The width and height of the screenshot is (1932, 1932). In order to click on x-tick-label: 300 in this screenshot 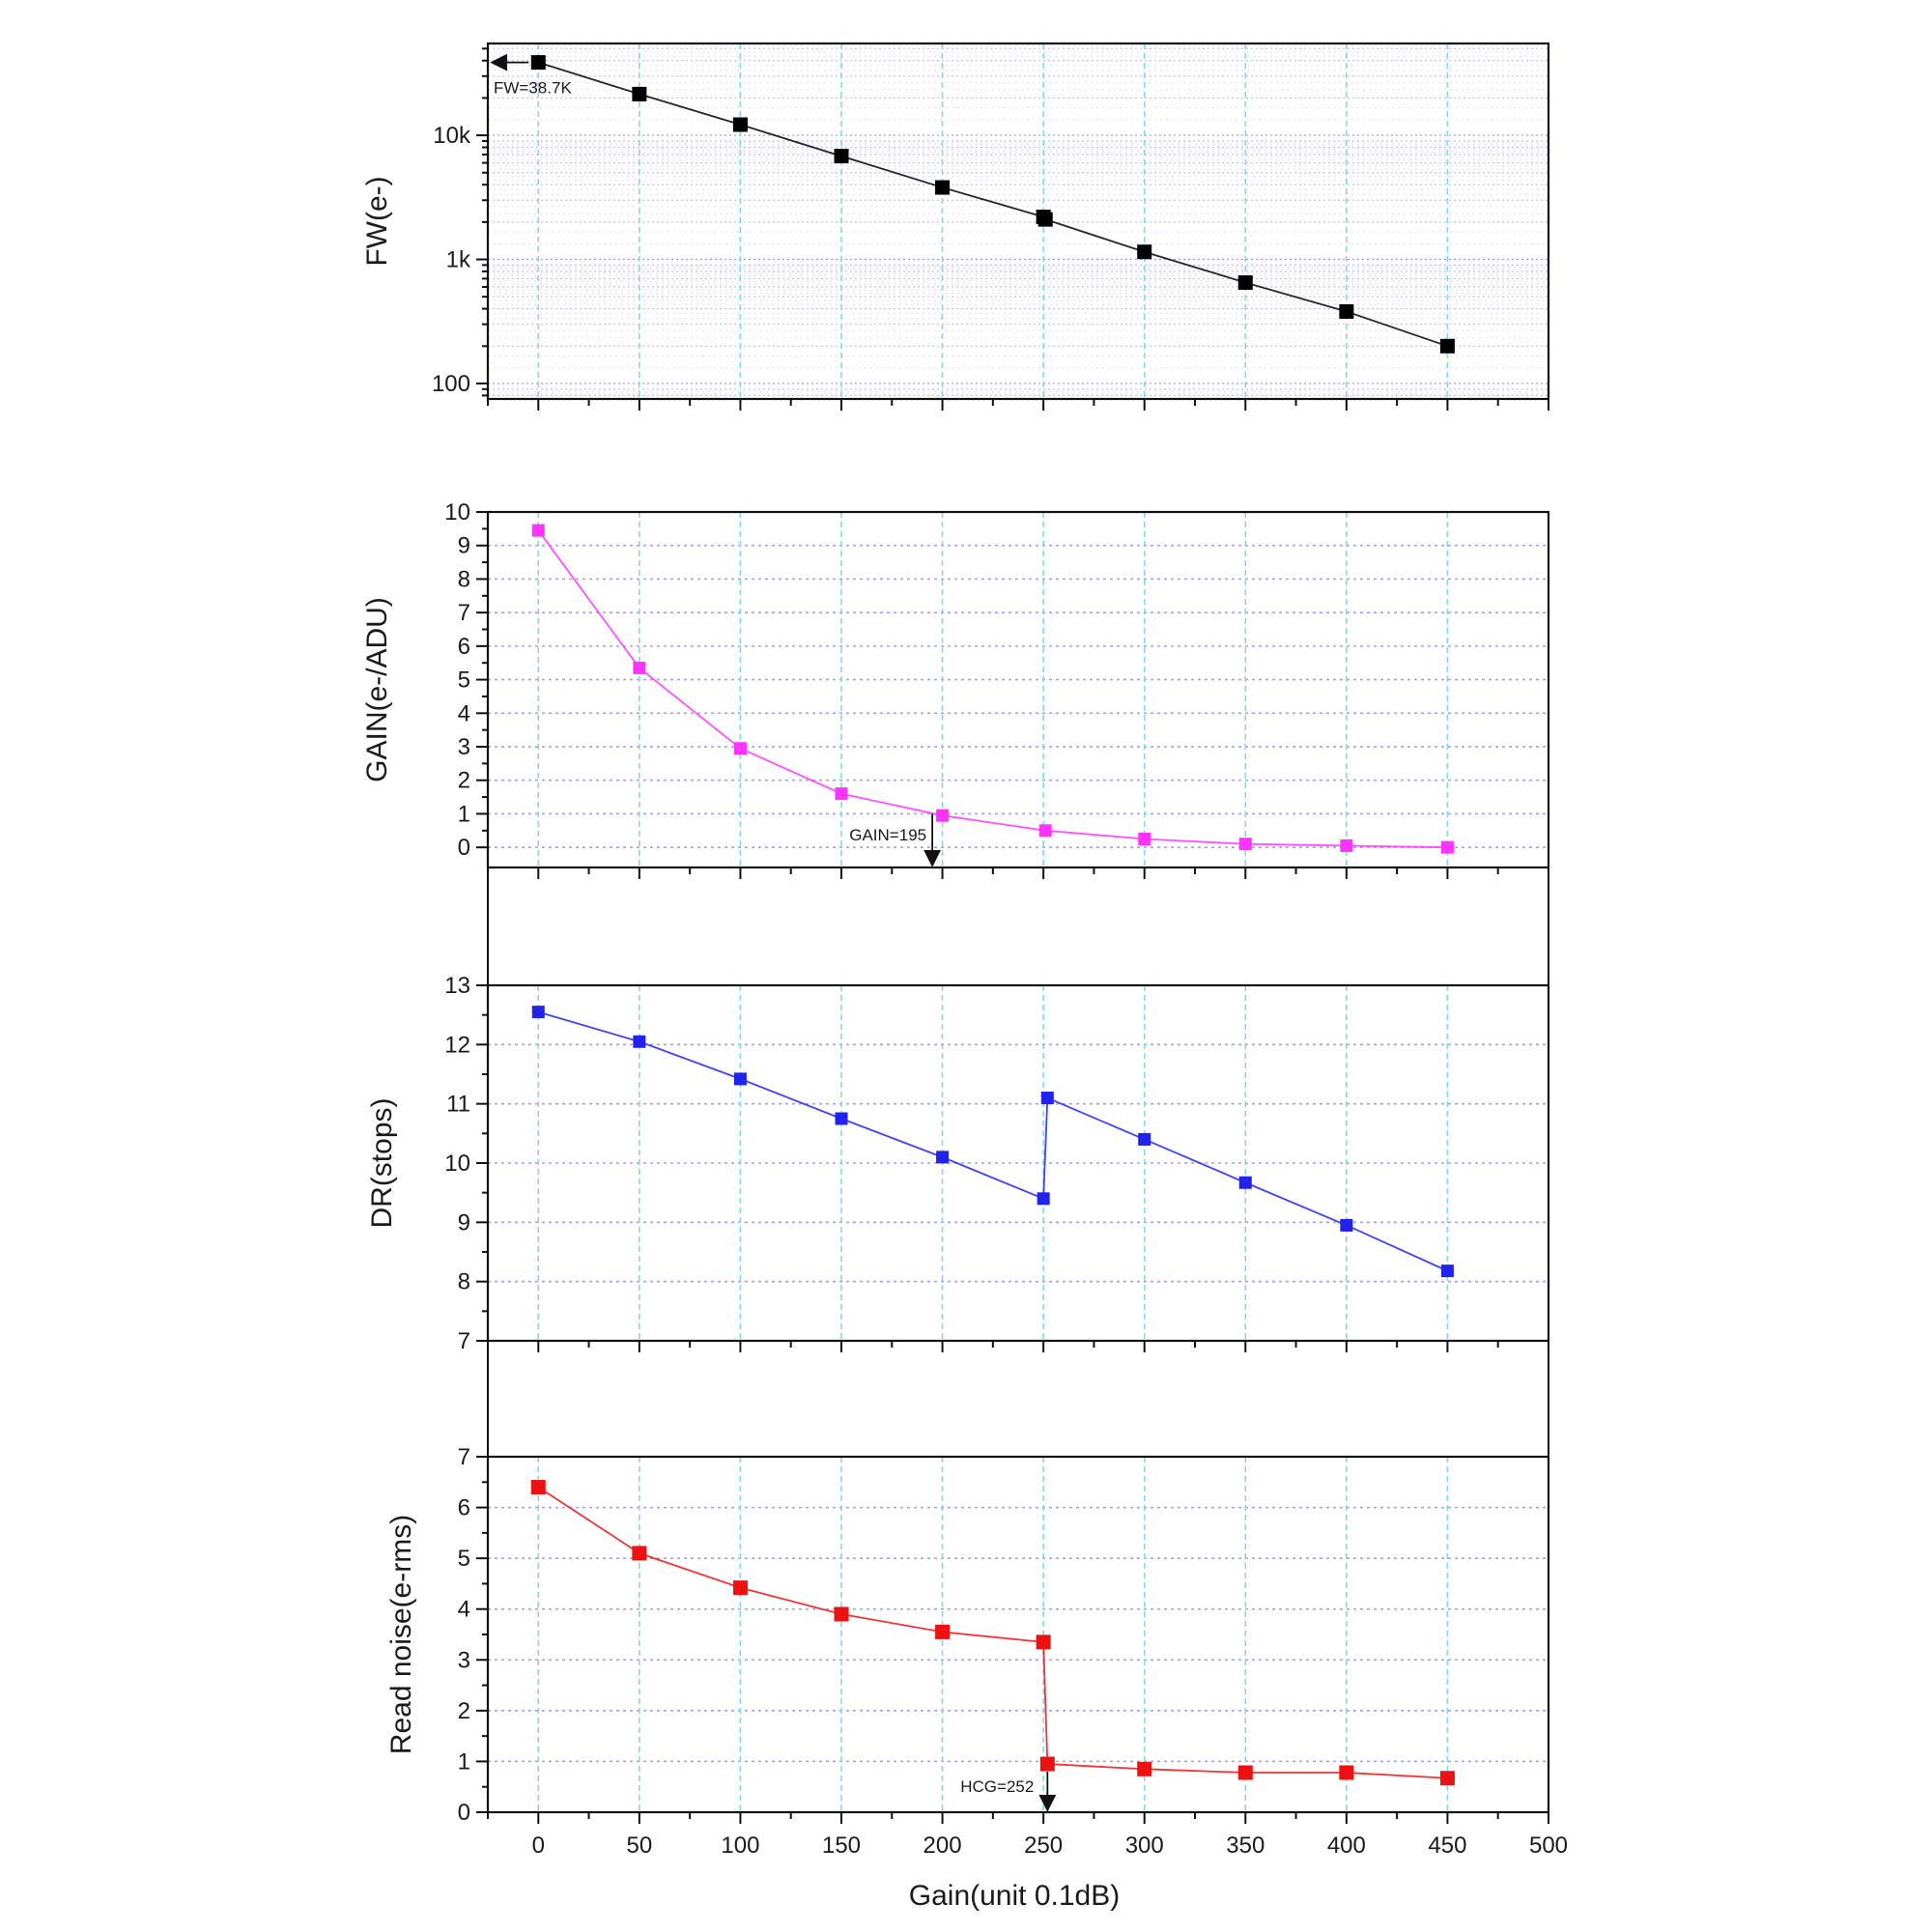, I will do `click(1144, 1846)`.